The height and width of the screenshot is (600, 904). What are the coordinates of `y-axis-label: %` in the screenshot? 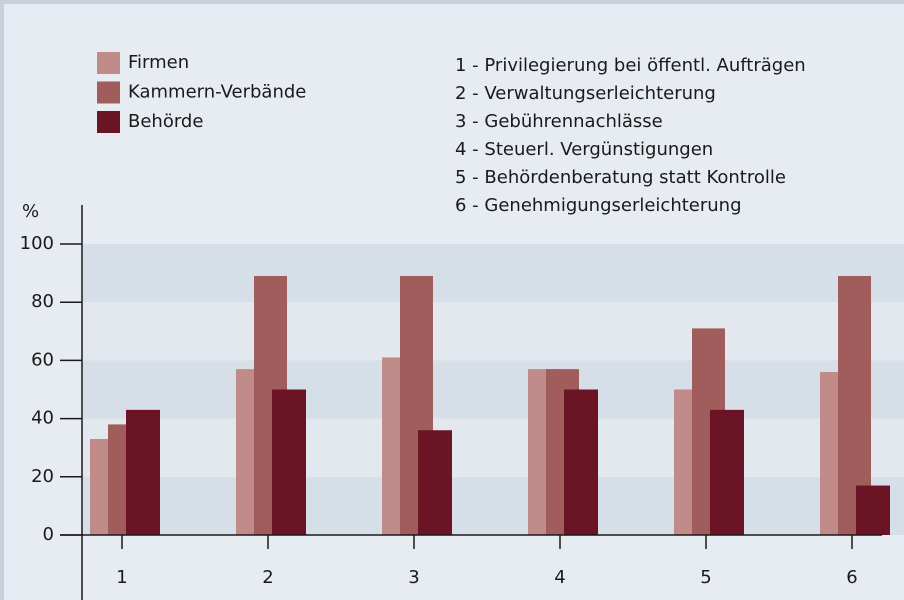 It's located at (30, 211).